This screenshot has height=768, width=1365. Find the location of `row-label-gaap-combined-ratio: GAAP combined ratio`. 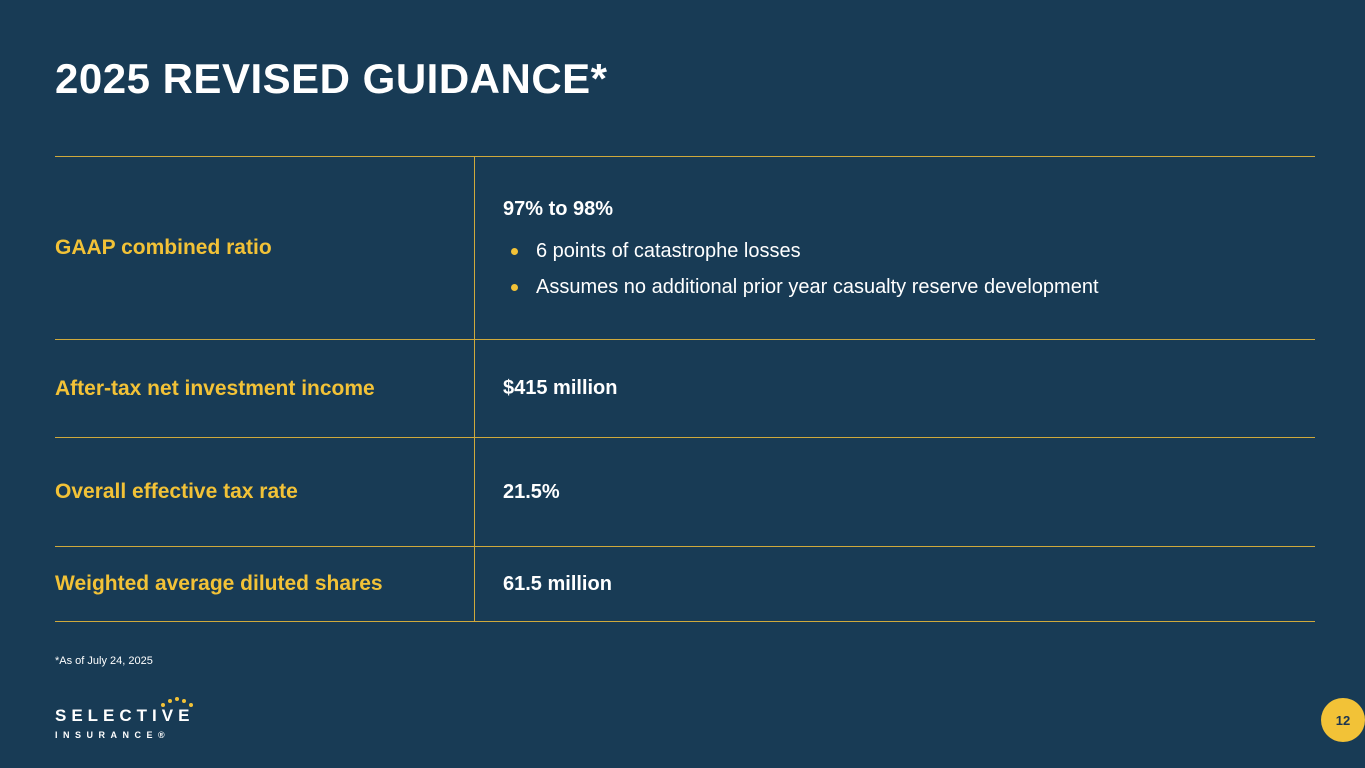

row-label-gaap-combined-ratio: GAAP combined ratio is located at coordinates (265, 248).